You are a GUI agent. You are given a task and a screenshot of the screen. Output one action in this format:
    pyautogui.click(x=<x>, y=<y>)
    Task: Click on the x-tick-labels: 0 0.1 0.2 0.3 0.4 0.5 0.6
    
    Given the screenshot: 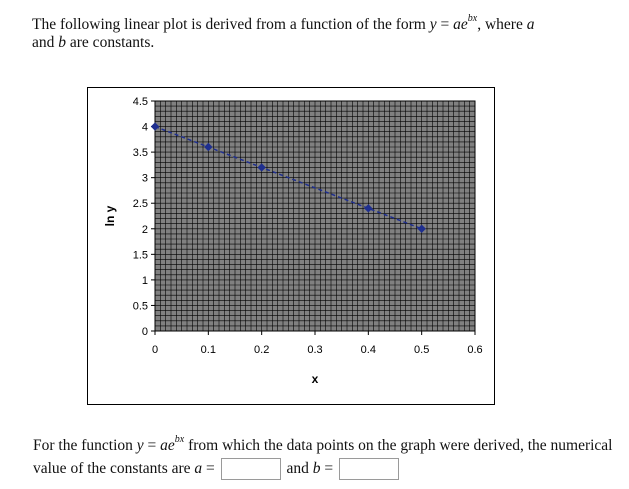 What is the action you would take?
    pyautogui.click(x=317, y=350)
    